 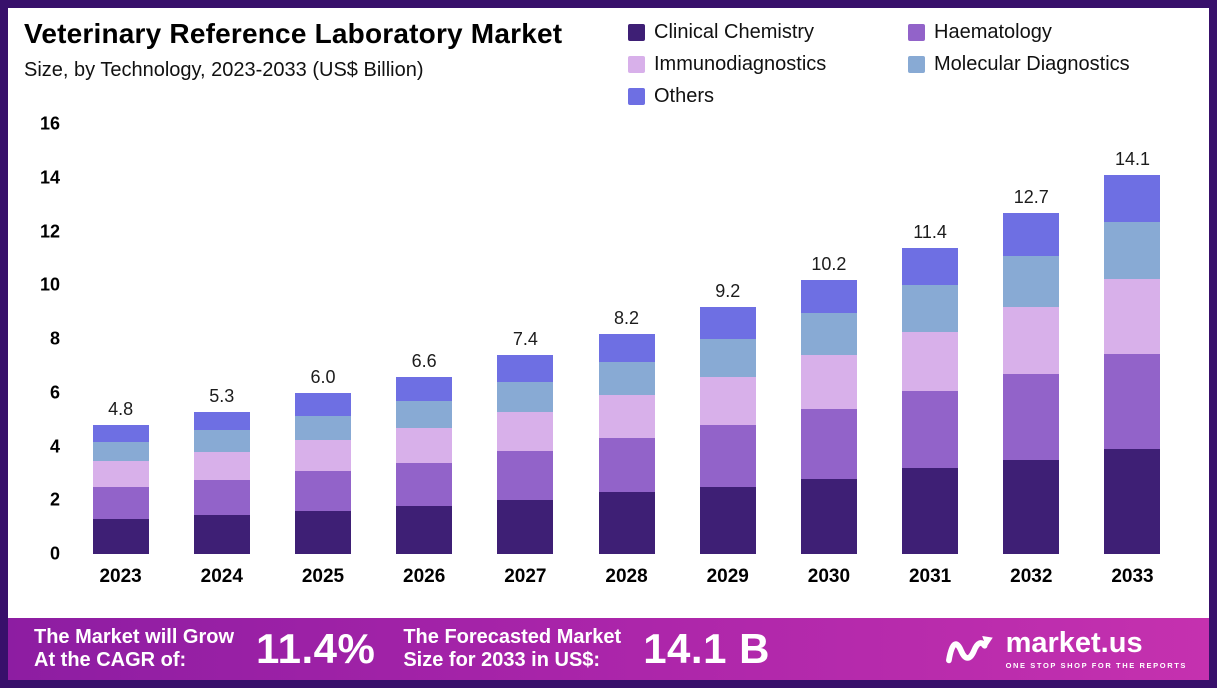 I want to click on legend-item: Immunodiagnostics, so click(x=768, y=64).